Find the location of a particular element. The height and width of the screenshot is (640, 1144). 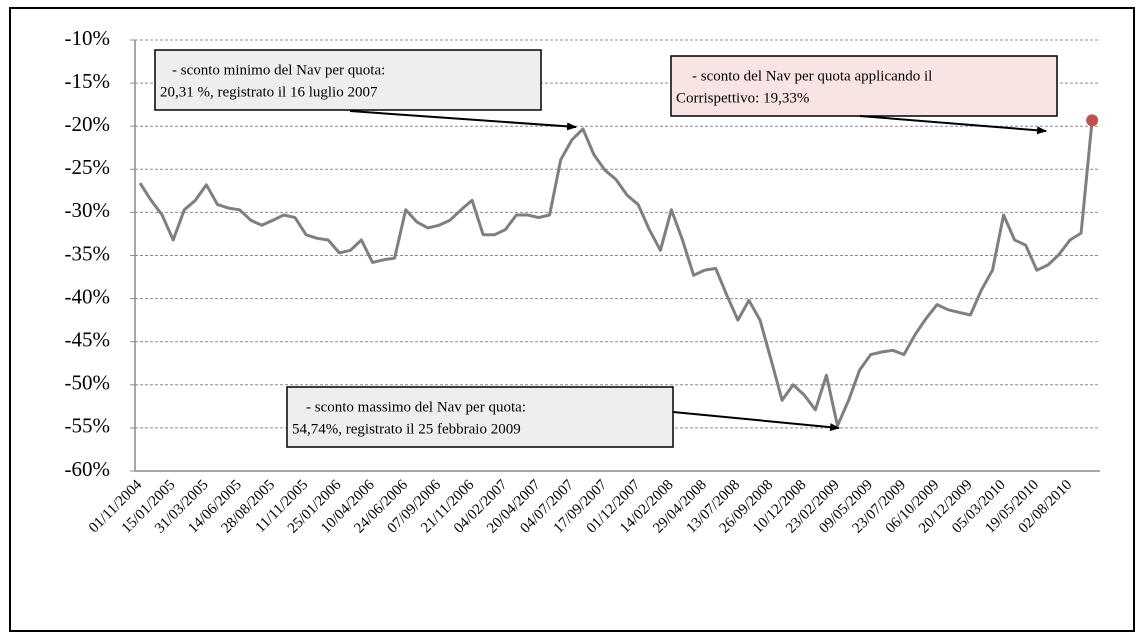

annotation-text: 20,31 %, registrato il 16 luglio 2007 is located at coordinates (269, 92).